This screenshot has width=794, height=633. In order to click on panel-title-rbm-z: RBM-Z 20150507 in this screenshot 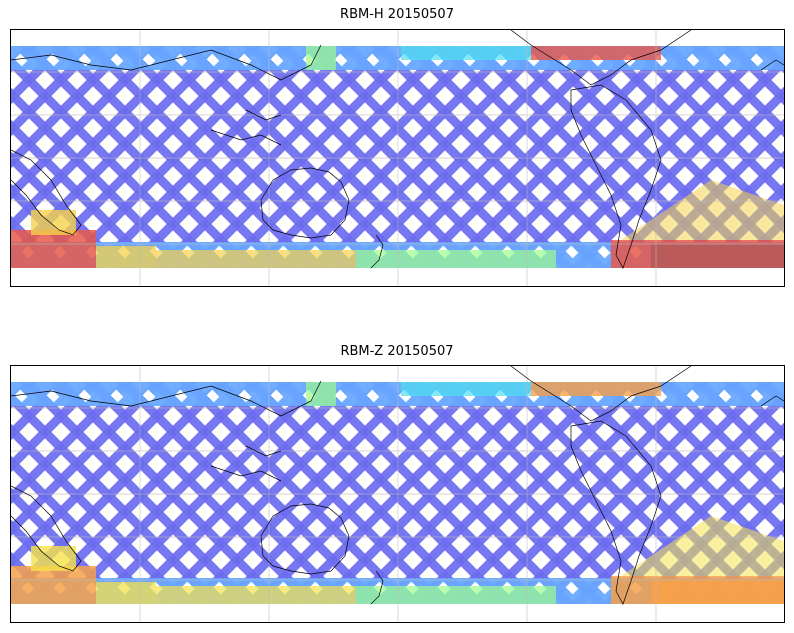, I will do `click(397, 351)`.